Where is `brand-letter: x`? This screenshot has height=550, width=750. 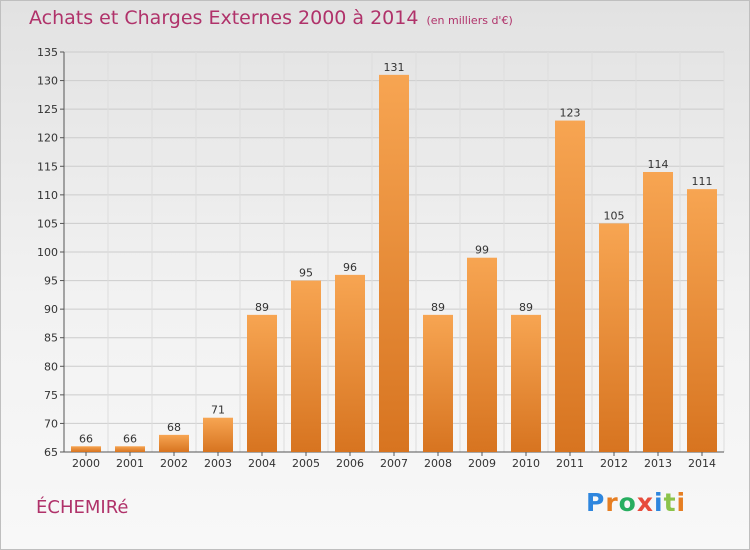
brand-letter: x is located at coordinates (645, 502).